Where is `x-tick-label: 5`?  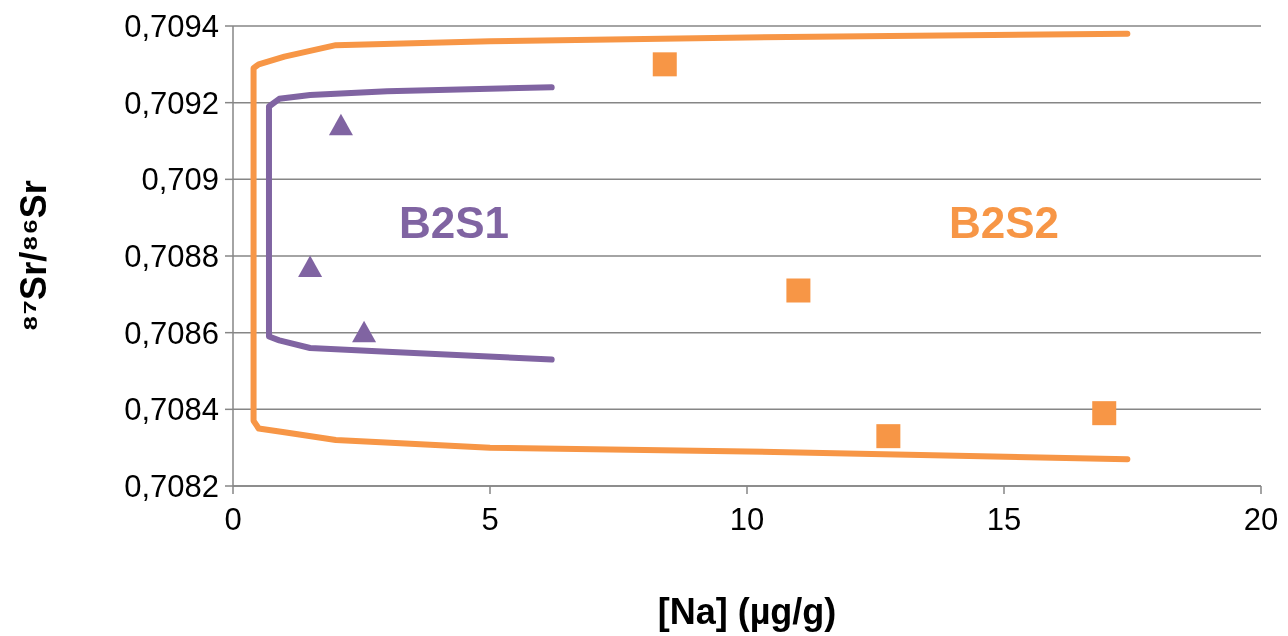
x-tick-label: 5 is located at coordinates (490, 519).